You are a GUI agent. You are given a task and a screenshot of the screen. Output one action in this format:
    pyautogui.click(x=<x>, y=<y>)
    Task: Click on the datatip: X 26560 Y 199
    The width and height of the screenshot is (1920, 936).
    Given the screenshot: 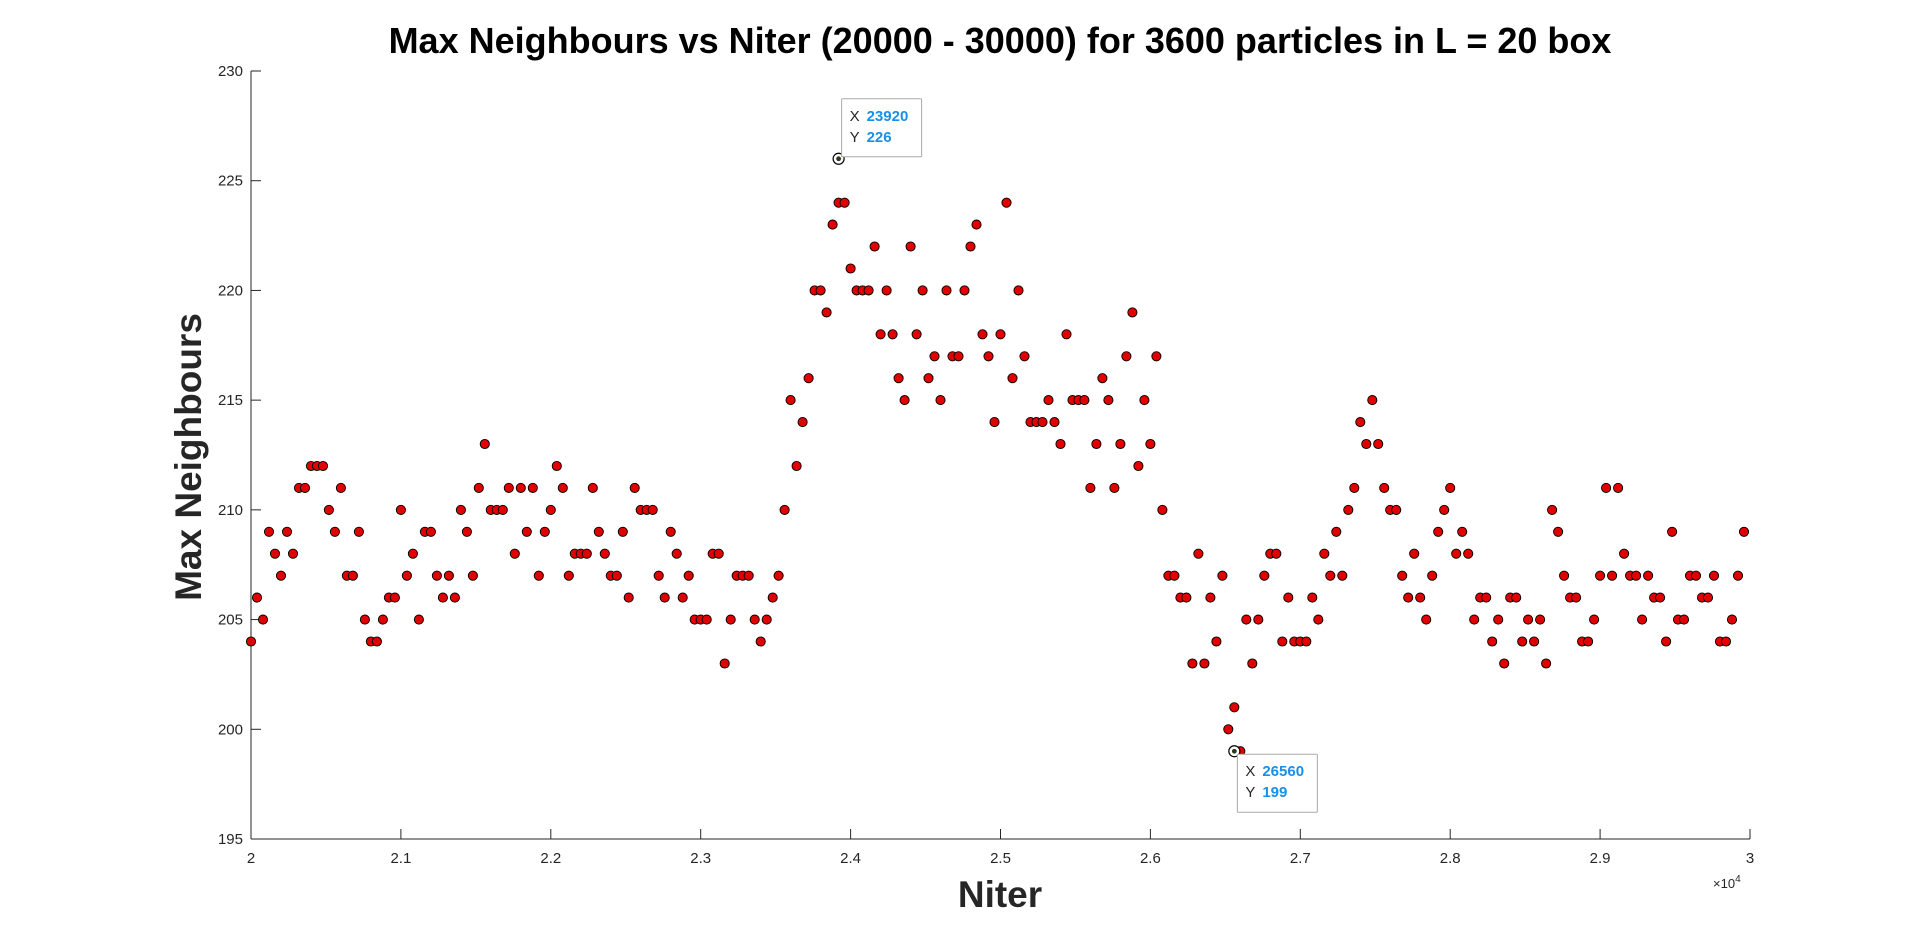 What is the action you would take?
    pyautogui.click(x=1273, y=779)
    